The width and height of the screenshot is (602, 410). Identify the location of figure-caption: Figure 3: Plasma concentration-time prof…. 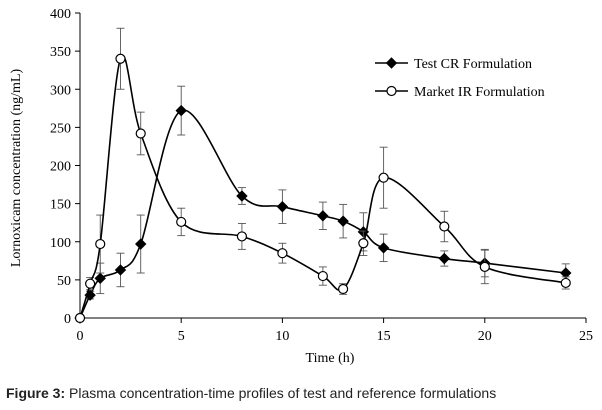
(301, 393).